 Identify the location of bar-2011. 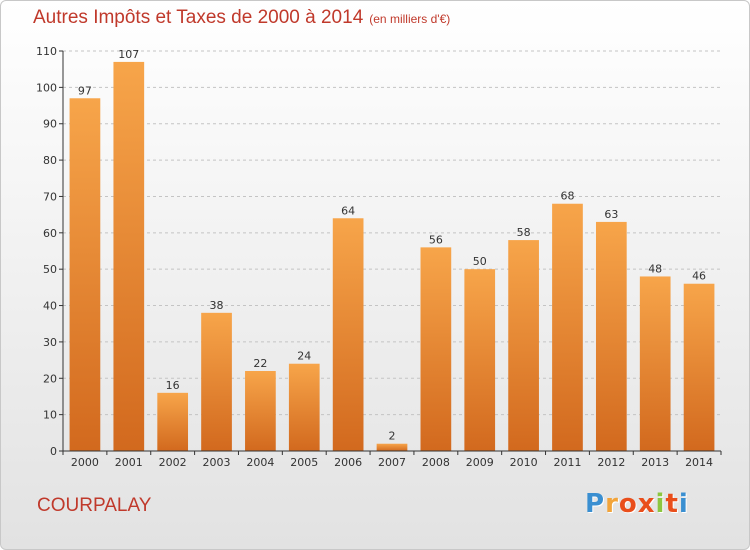
(567, 327).